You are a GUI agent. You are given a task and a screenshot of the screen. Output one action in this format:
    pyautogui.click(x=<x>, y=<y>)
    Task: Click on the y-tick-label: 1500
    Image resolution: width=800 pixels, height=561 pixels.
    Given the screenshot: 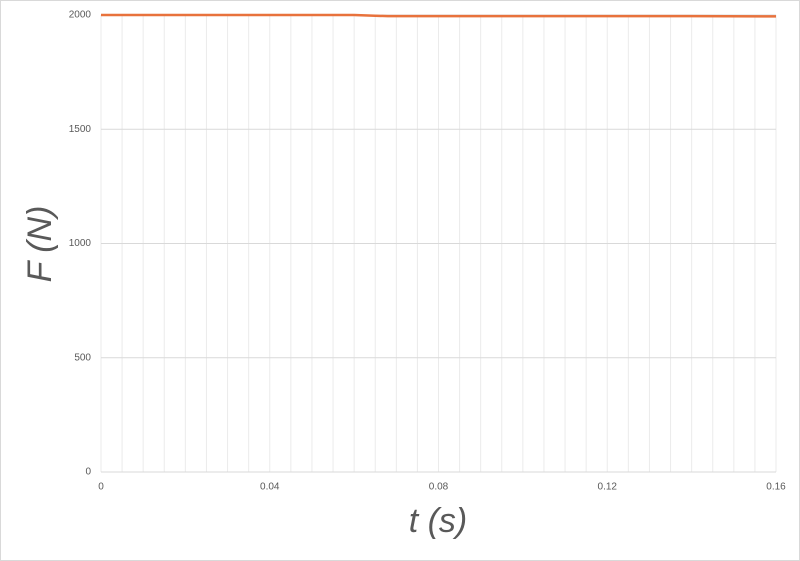 What is the action you would take?
    pyautogui.click(x=80, y=129)
    